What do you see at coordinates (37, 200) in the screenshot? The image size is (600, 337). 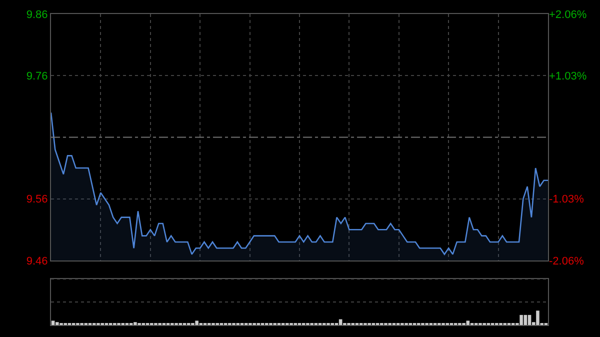 I see `y-tick-label: 9.56` at bounding box center [37, 200].